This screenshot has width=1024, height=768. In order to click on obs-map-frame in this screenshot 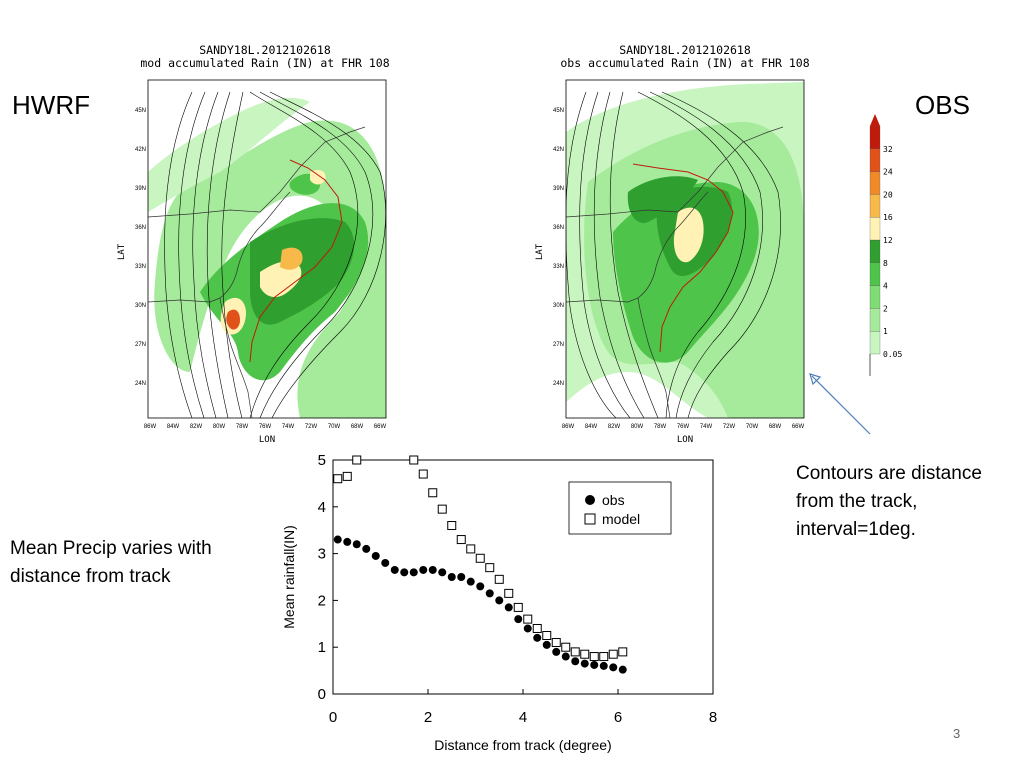, I will do `click(685, 249)`.